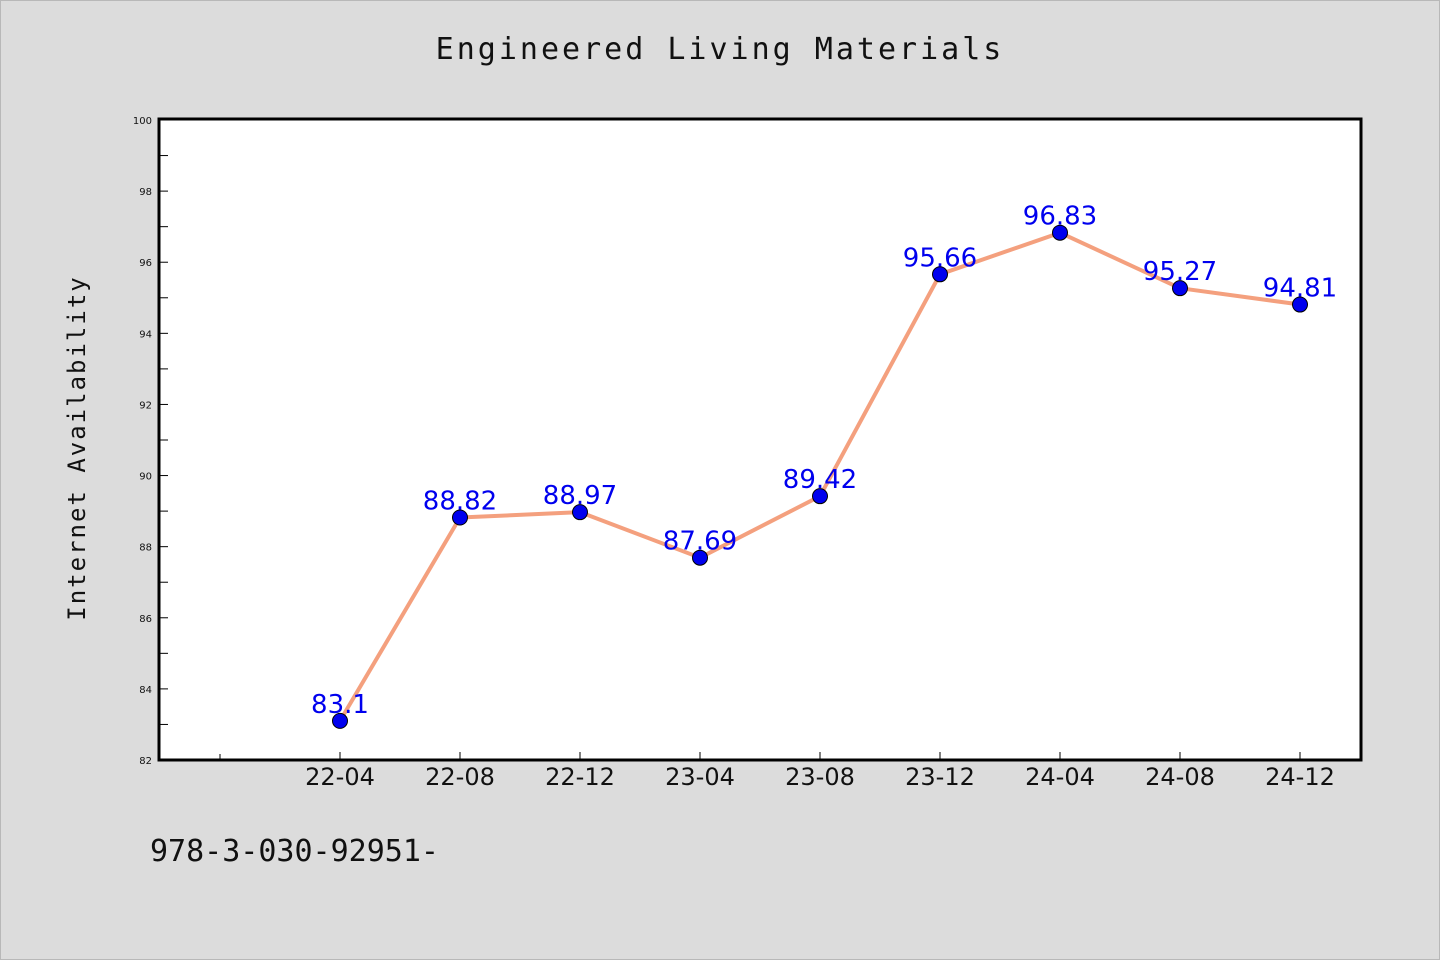  I want to click on x-tick-label: 22-08, so click(460, 777).